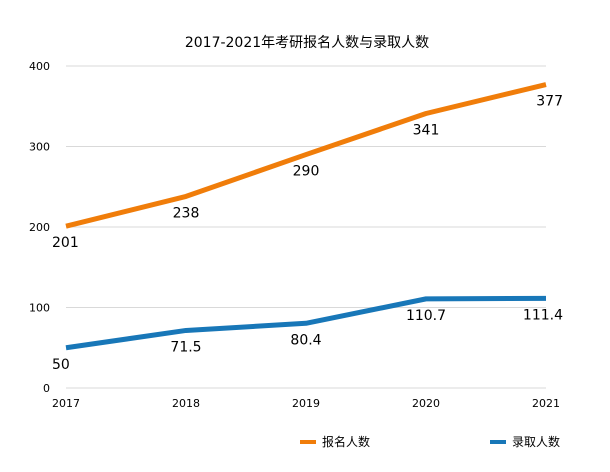  I want to click on data-label: 110.7, so click(426, 316).